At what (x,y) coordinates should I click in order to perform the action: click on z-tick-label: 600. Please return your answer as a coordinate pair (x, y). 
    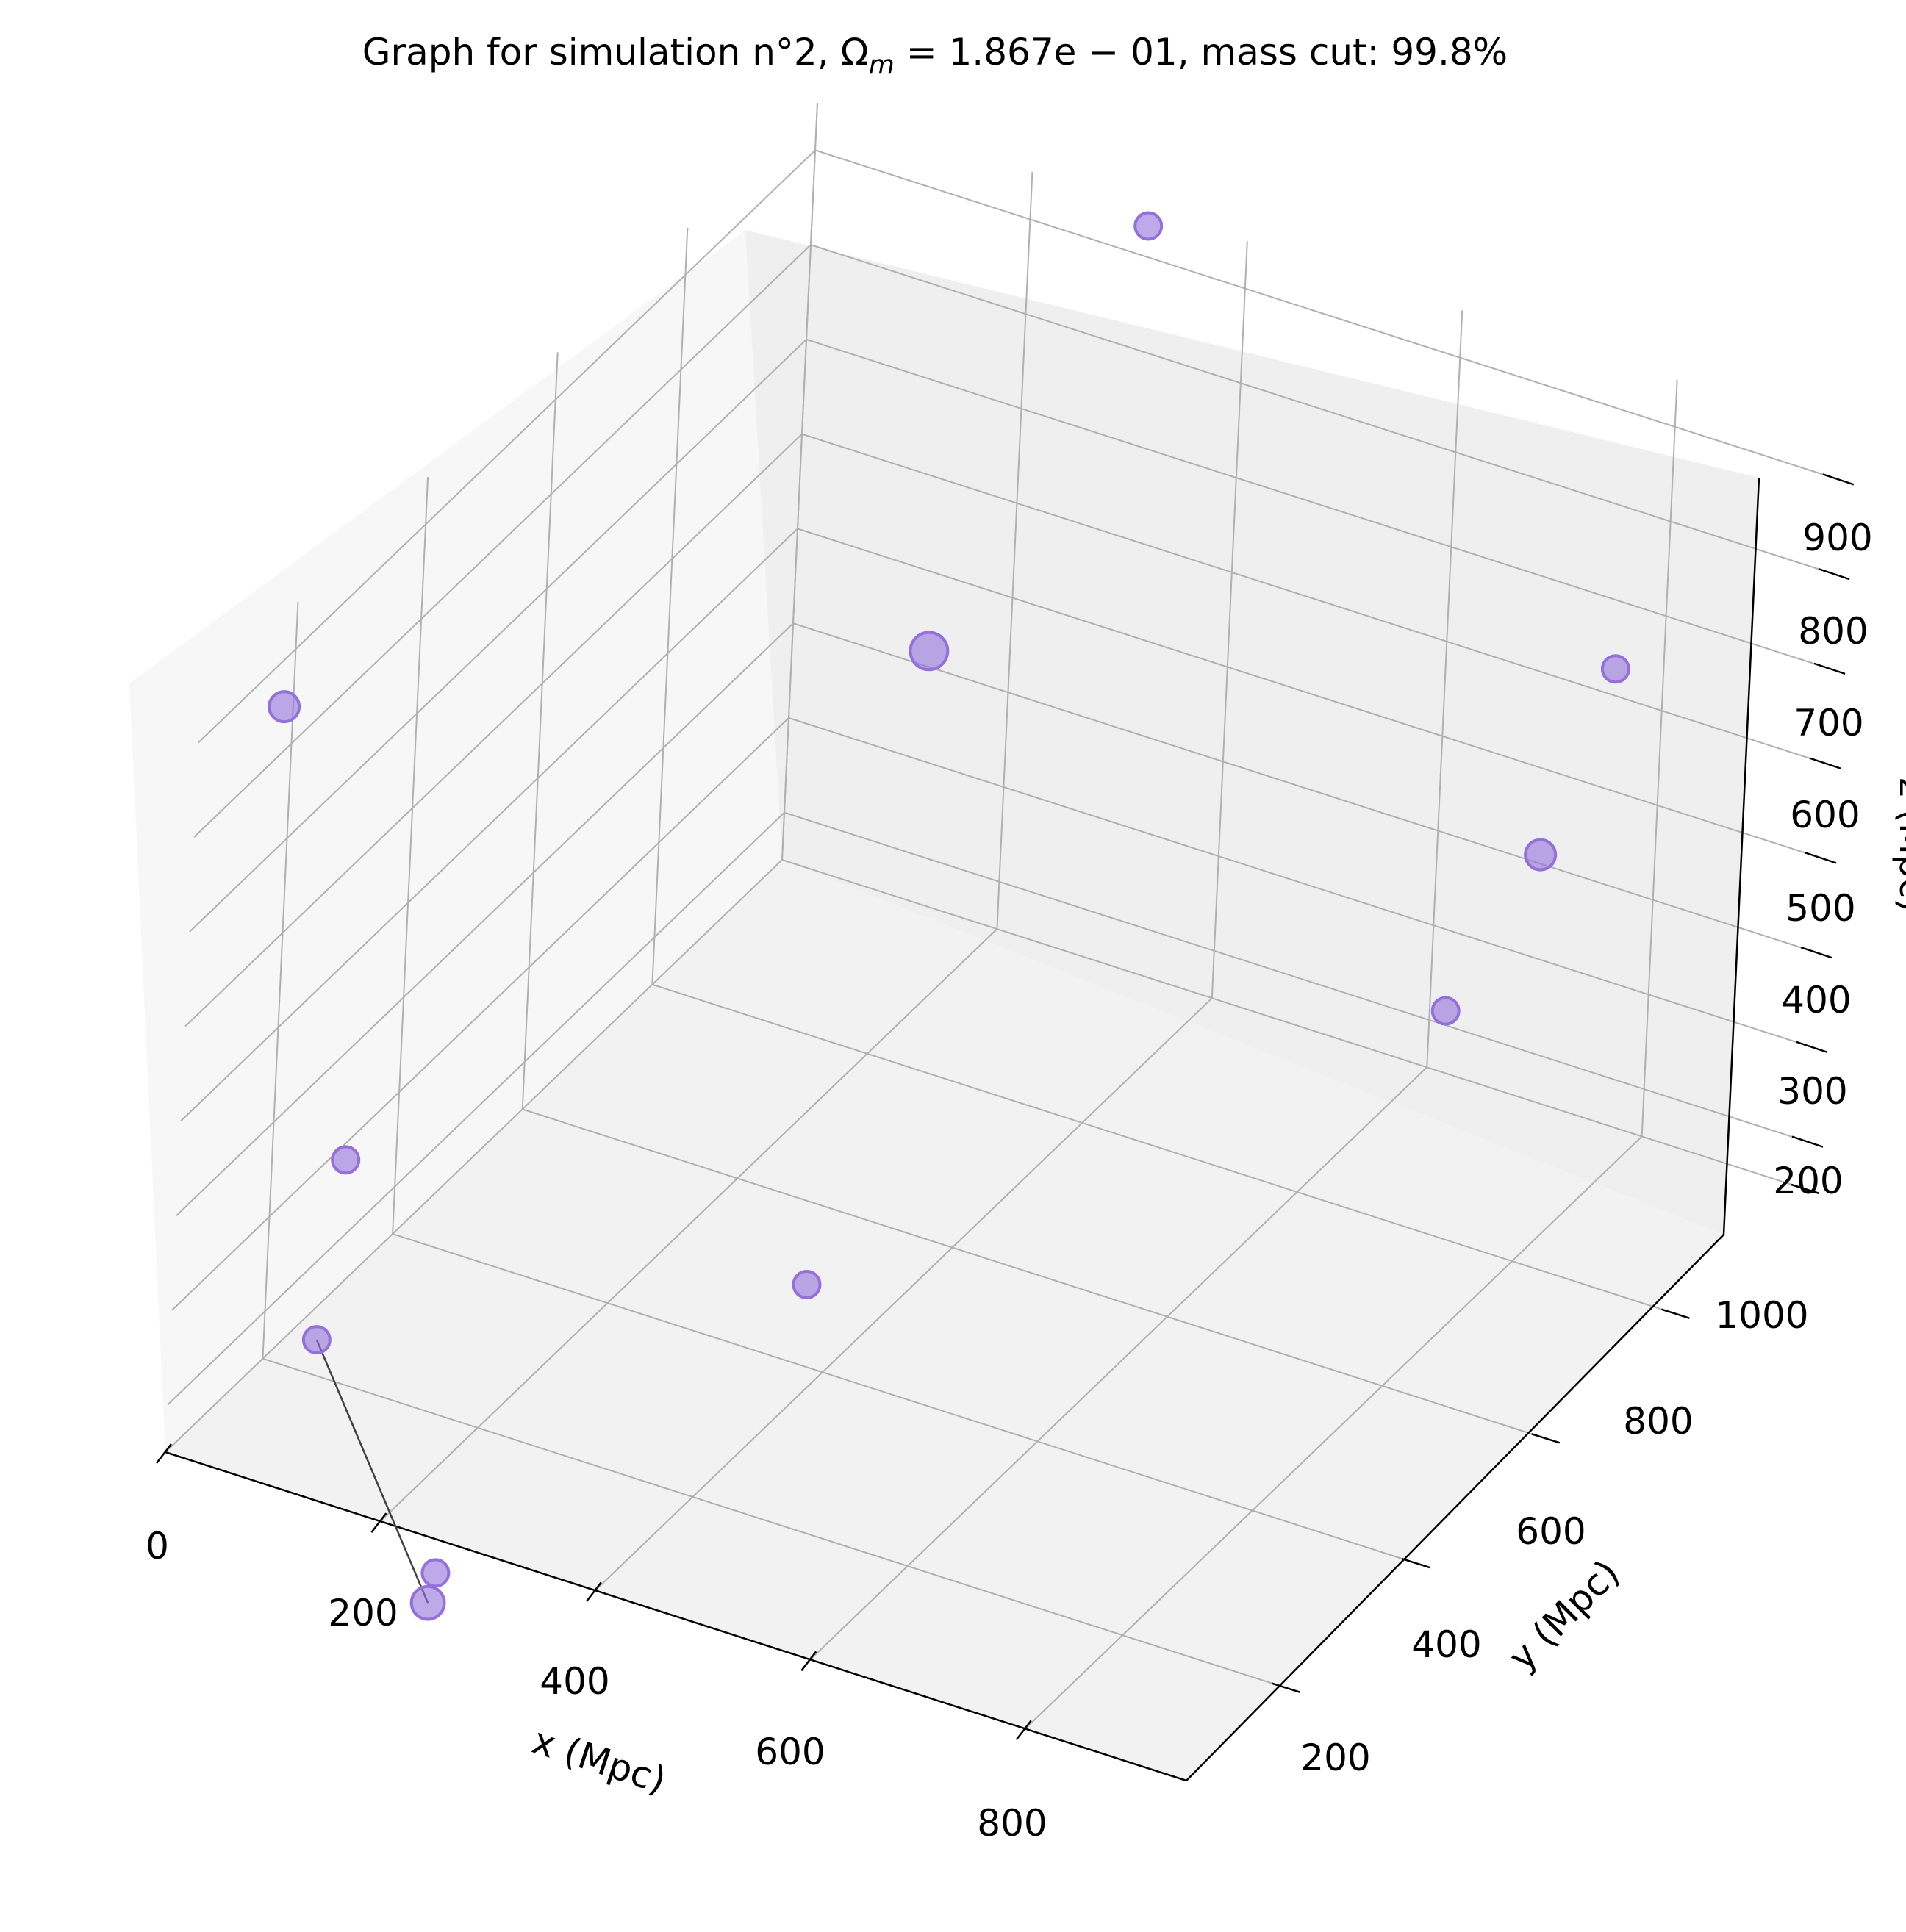
    Looking at the image, I should click on (1825, 815).